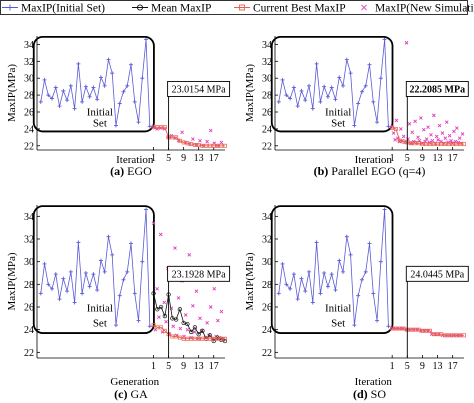 Image resolution: width=474 pixels, height=403 pixels. What do you see at coordinates (189, 317) in the screenshot?
I see `mean-line` at bounding box center [189, 317].